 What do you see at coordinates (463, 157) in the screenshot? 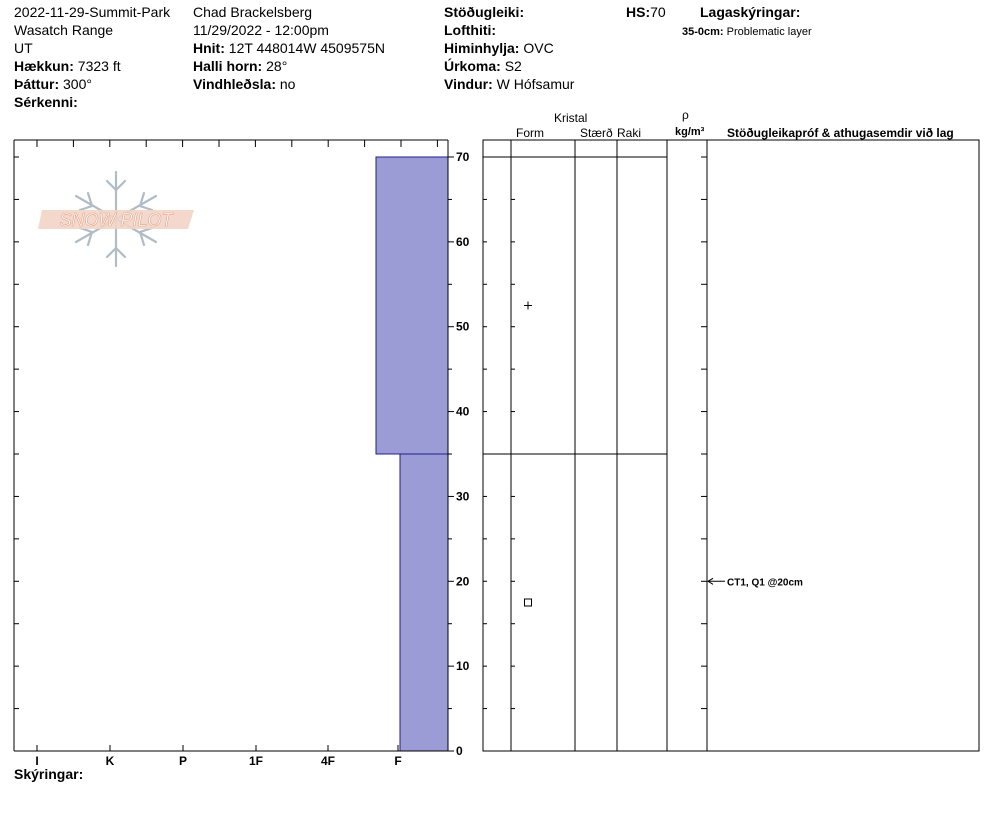
I see `y-tick-label: 70` at bounding box center [463, 157].